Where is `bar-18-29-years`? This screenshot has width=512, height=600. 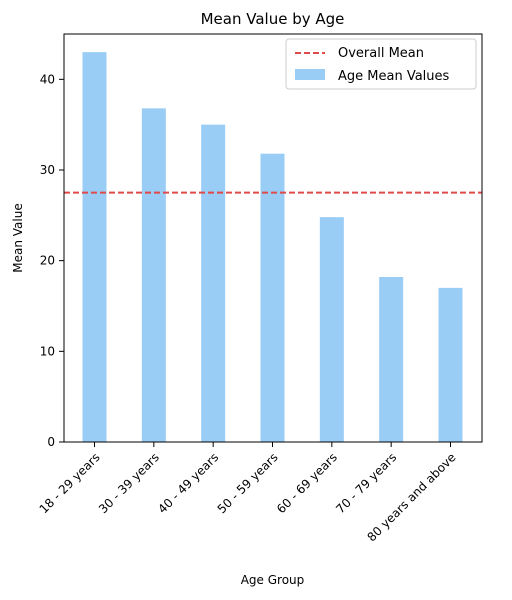 bar-18-29-years is located at coordinates (94, 247).